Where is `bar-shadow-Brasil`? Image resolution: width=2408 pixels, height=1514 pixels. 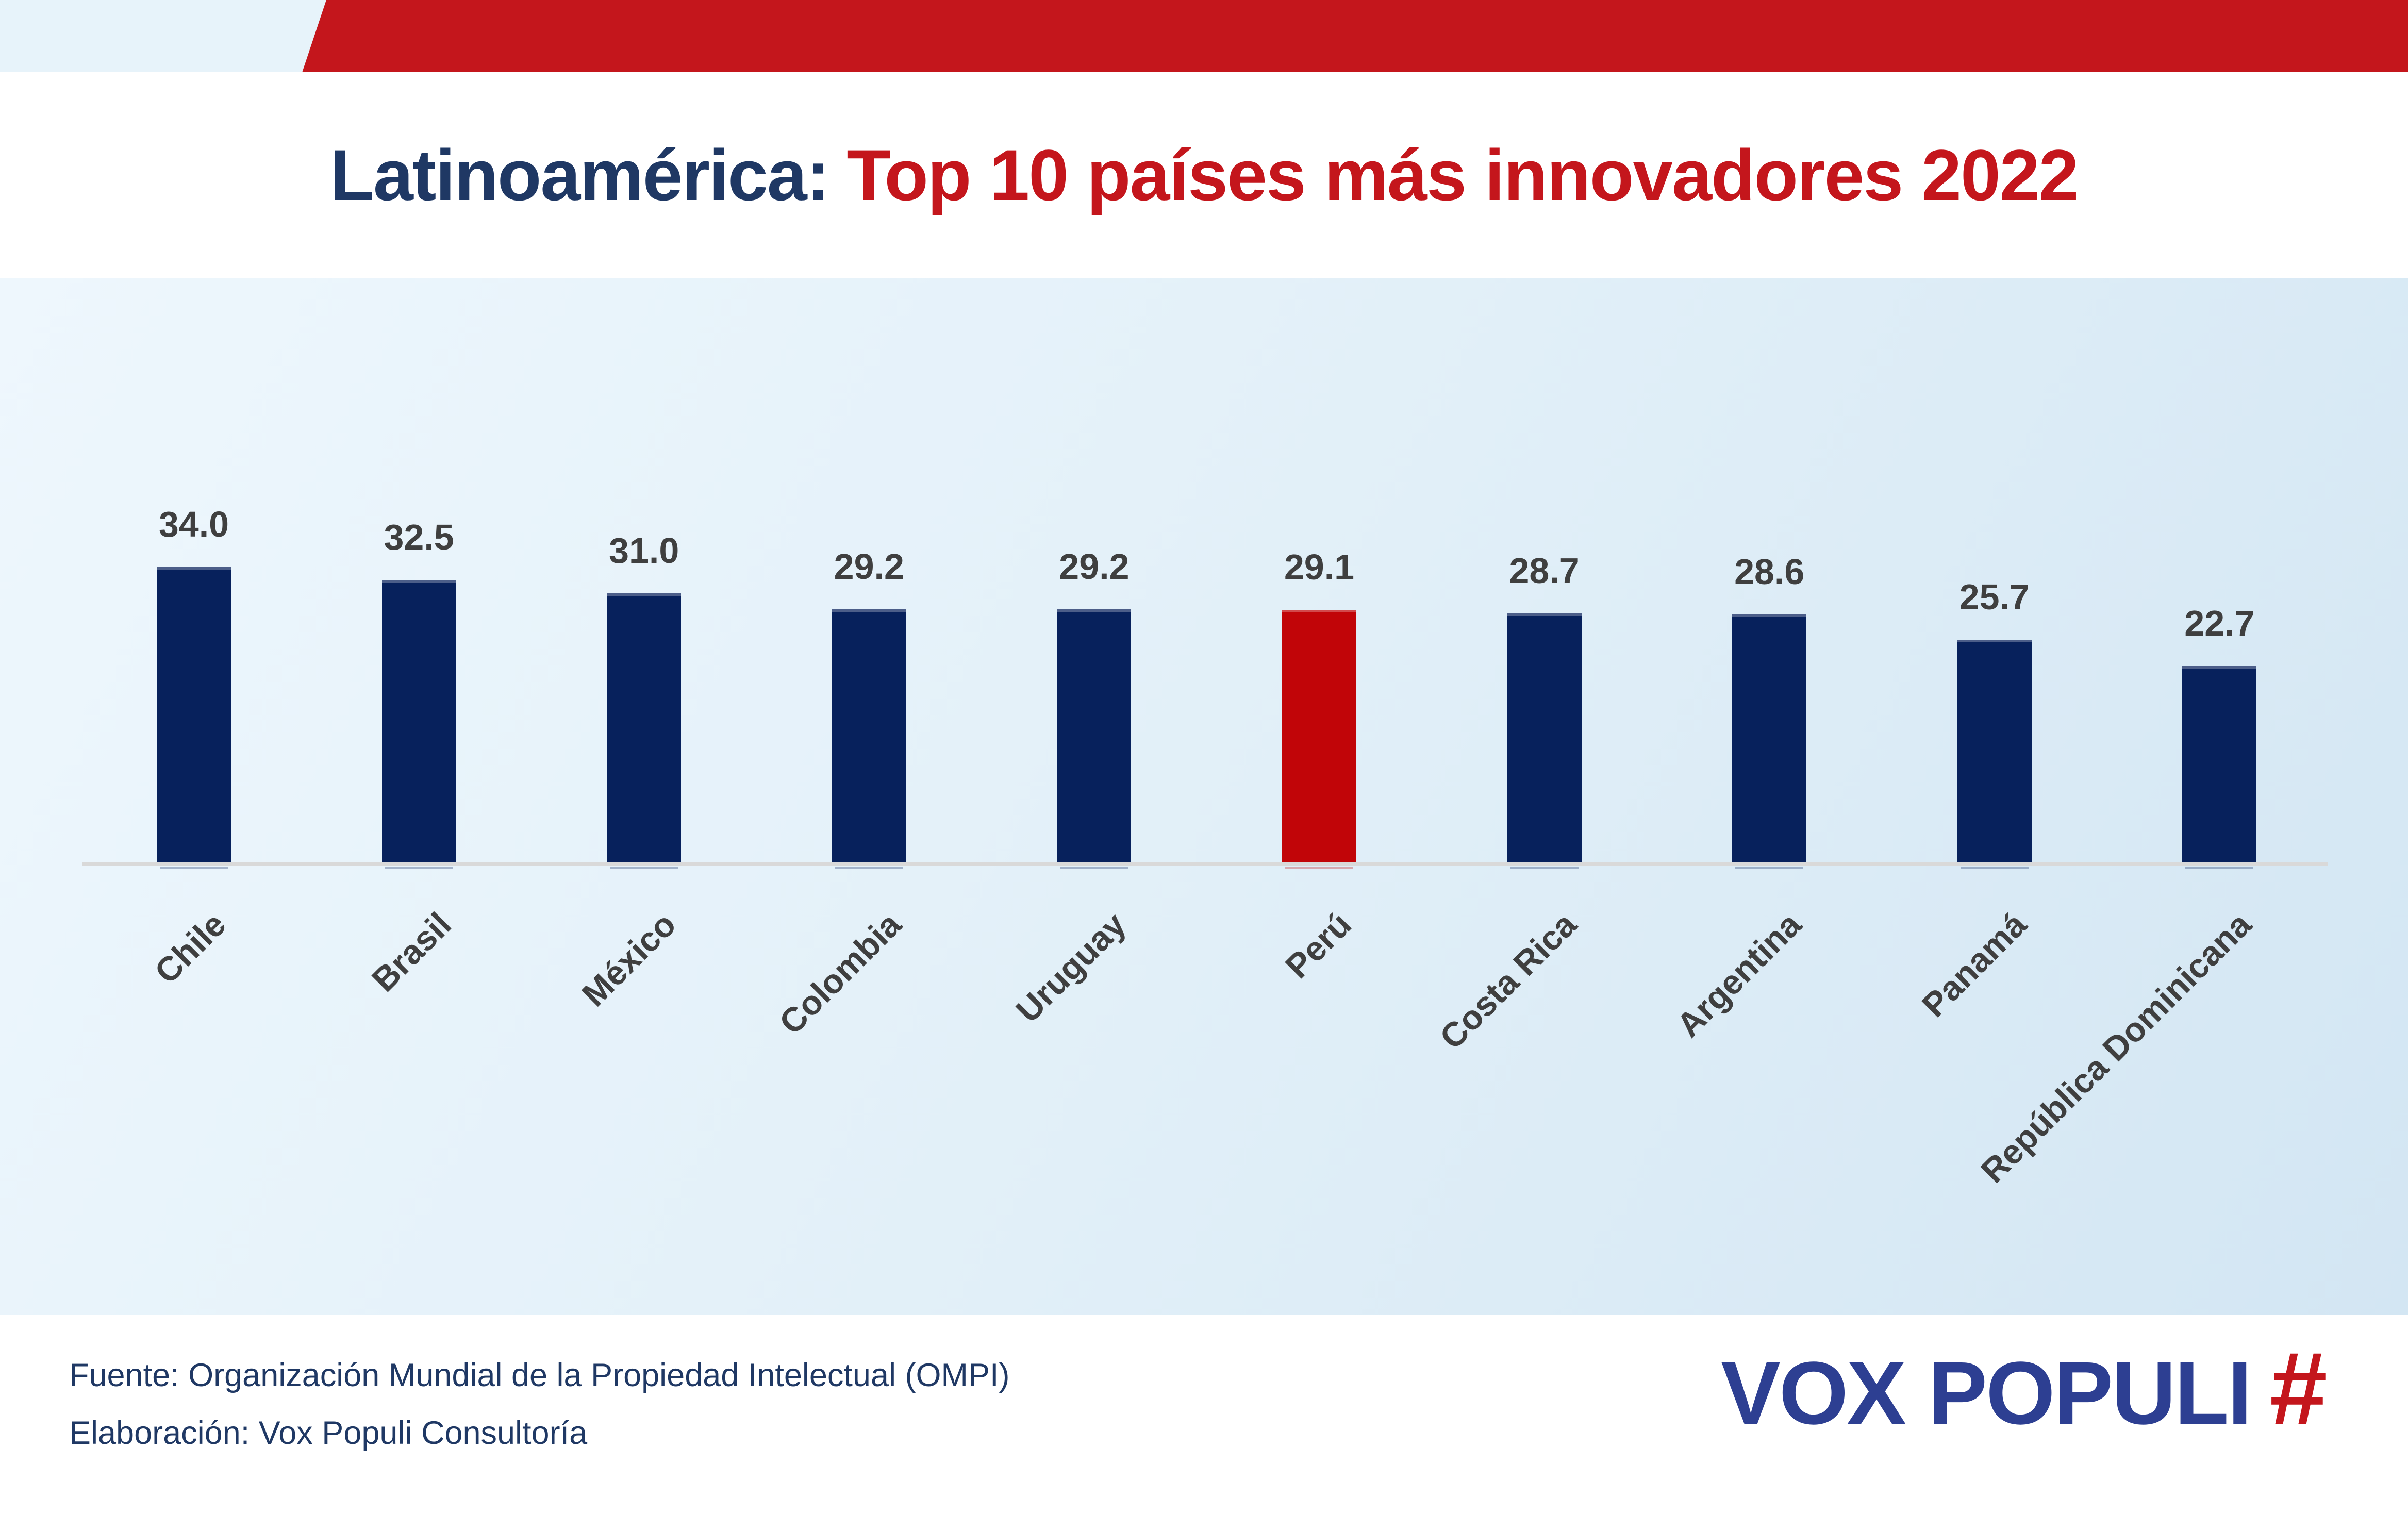
bar-shadow-Brasil is located at coordinates (419, 868).